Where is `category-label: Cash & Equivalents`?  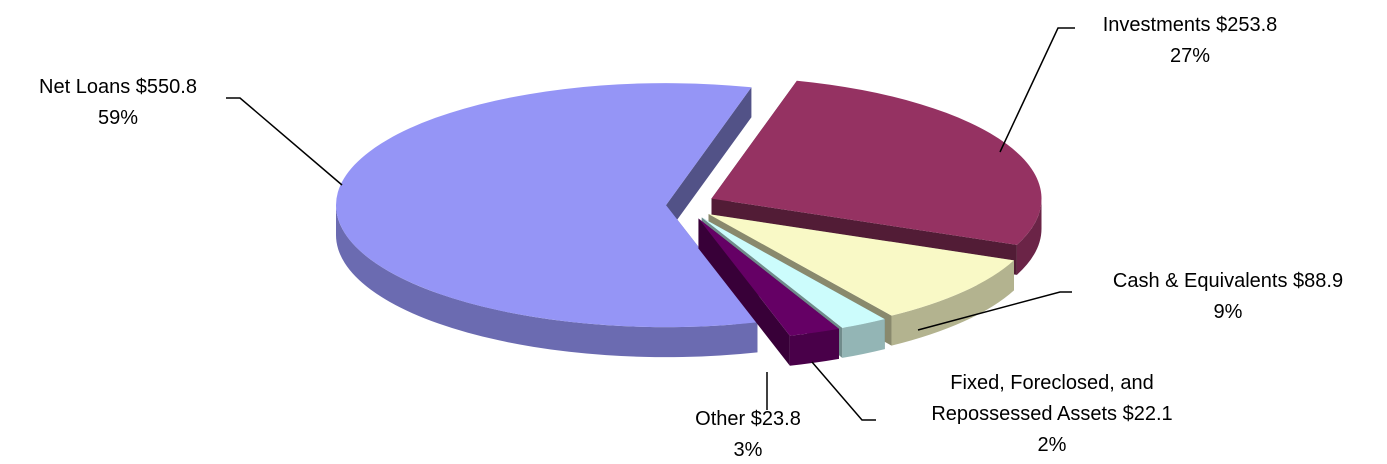 category-label: Cash & Equivalents is located at coordinates (1200, 281).